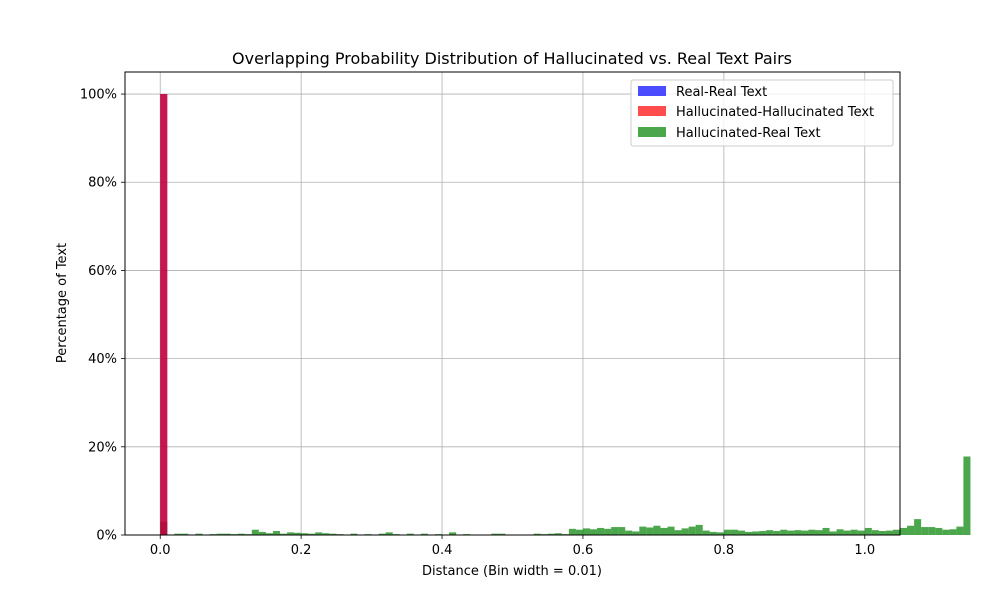 This screenshot has width=1000, height=600. What do you see at coordinates (864, 550) in the screenshot?
I see `x-tick-label: 1.0` at bounding box center [864, 550].